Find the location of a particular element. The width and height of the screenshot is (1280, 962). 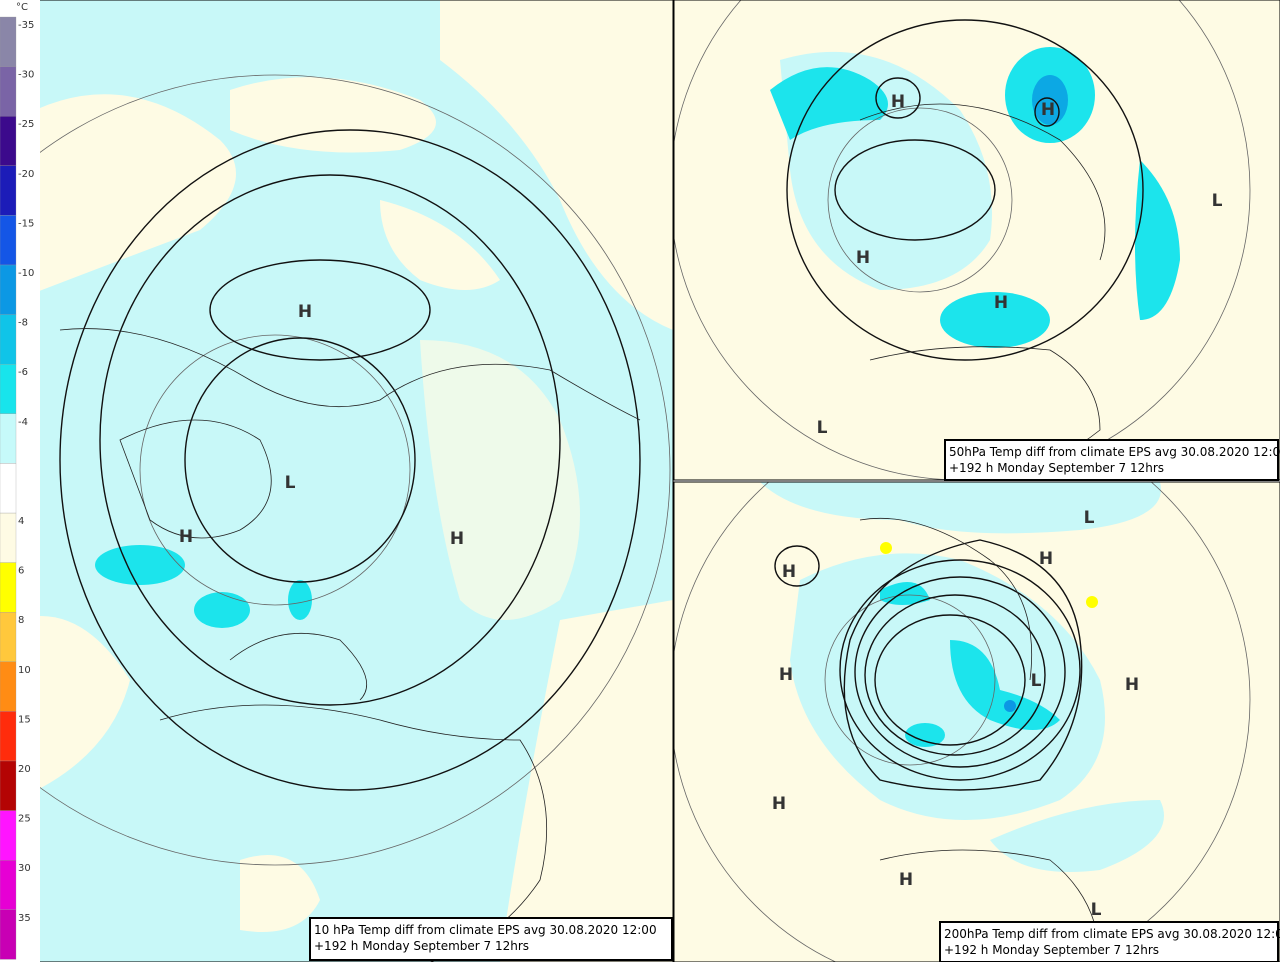

colorbar-label: 15 is located at coordinates (24, 719).